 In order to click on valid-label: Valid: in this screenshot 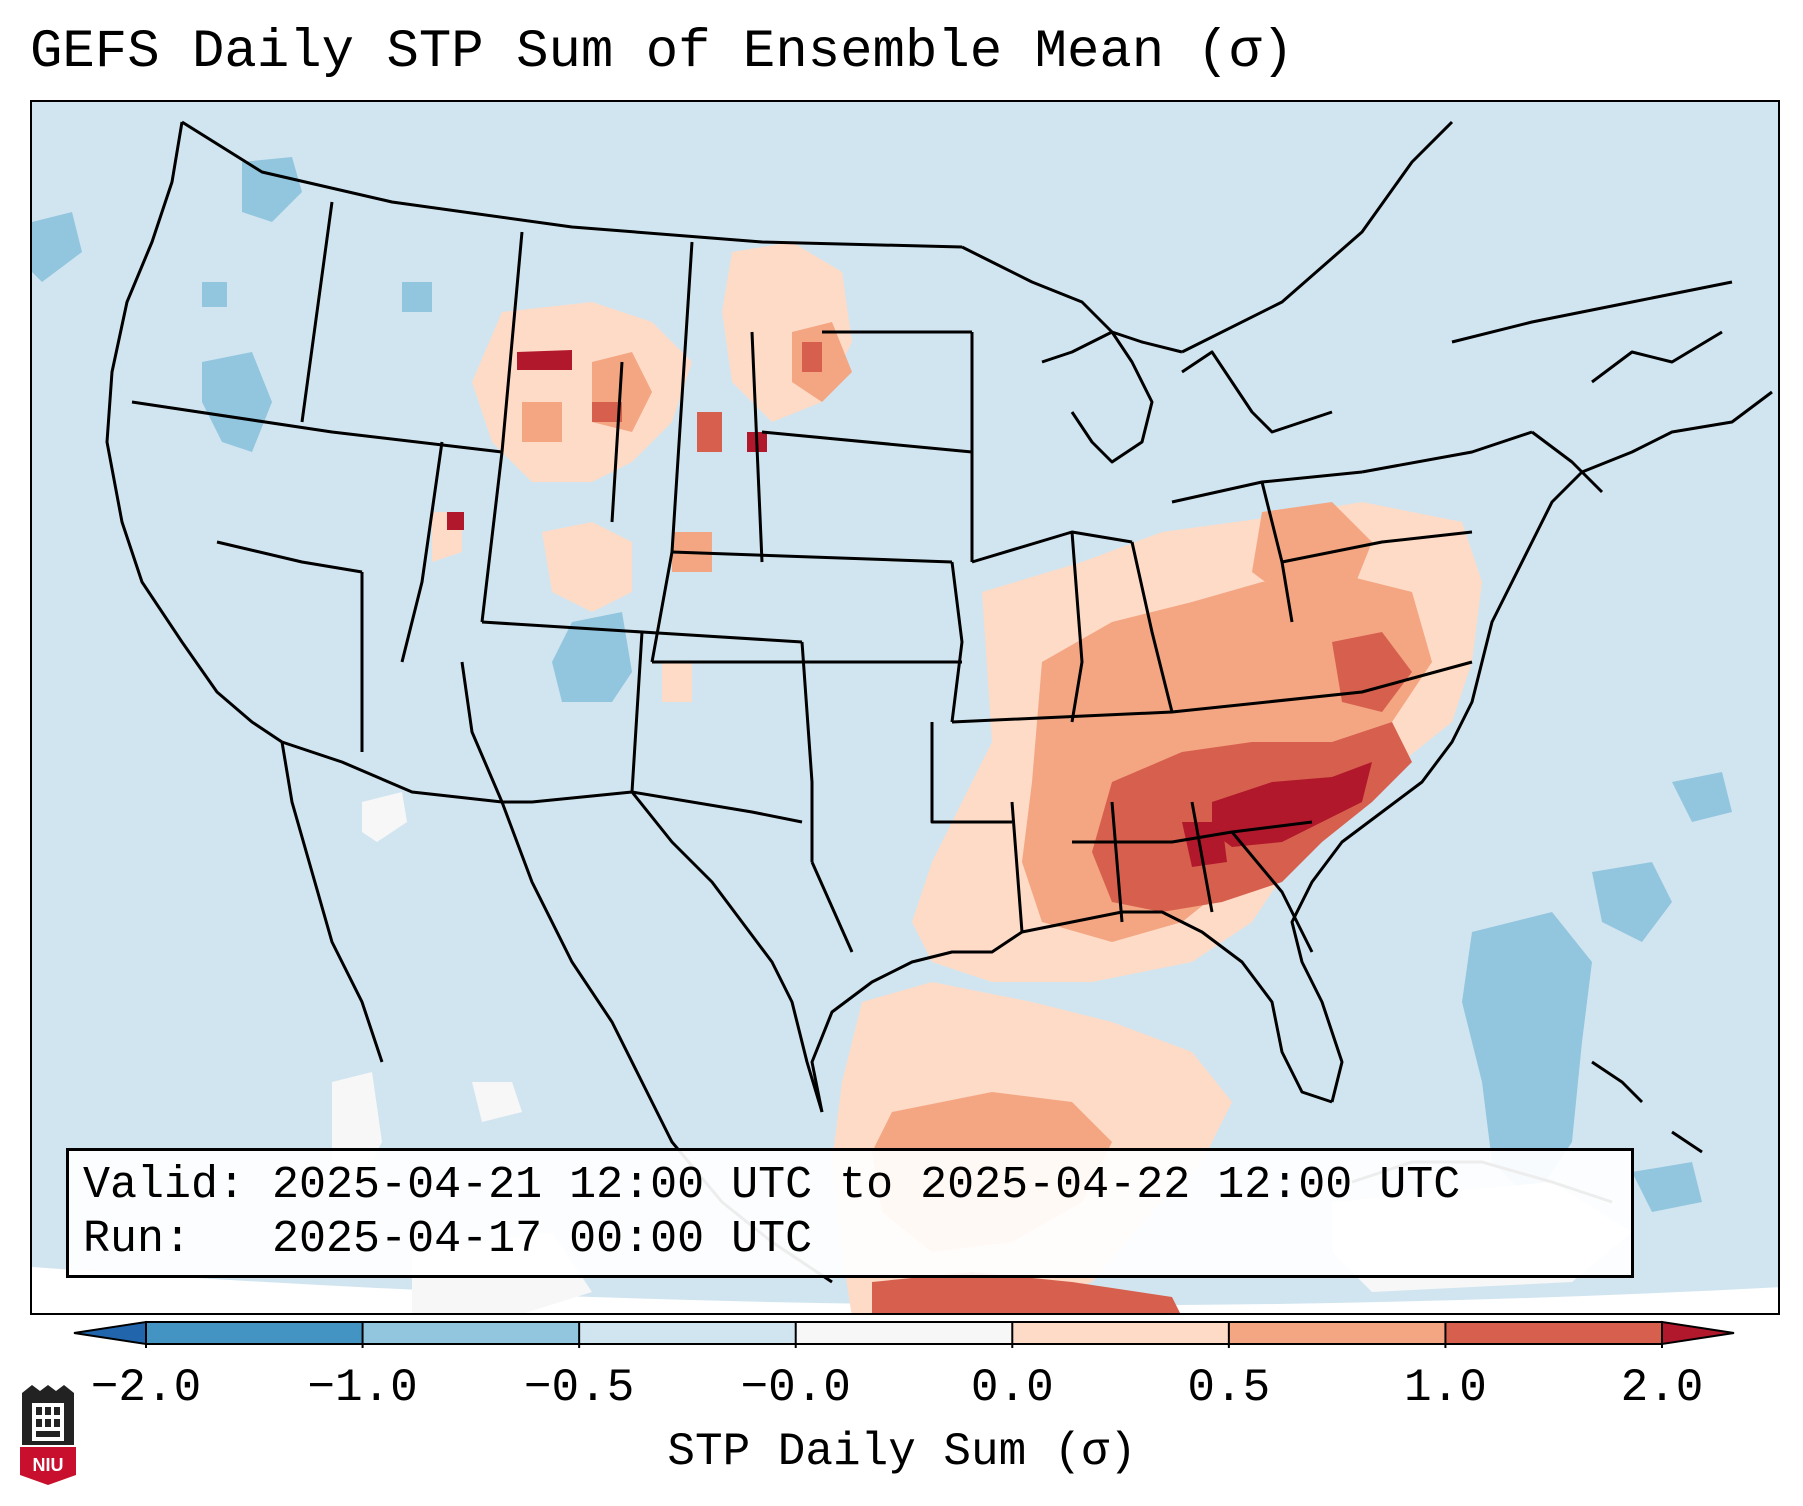, I will do `click(164, 1185)`.